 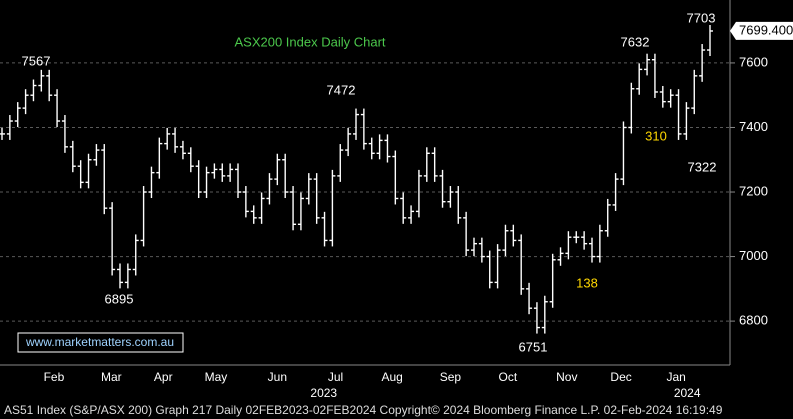 What do you see at coordinates (277, 377) in the screenshot?
I see `x-tick-label: Jun` at bounding box center [277, 377].